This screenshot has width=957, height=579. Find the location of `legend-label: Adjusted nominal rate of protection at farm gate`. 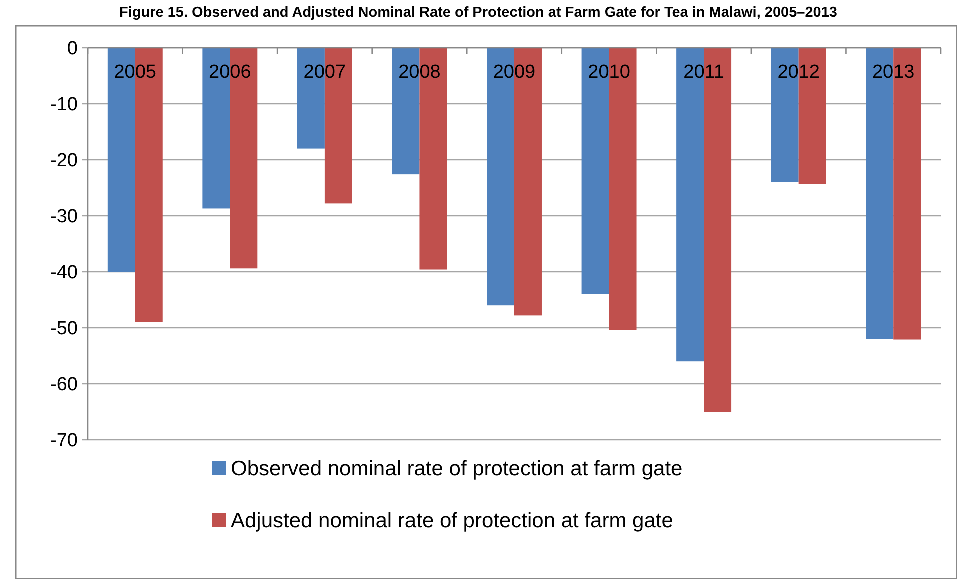

legend-label: Adjusted nominal rate of protection at farm gate is located at coordinates (452, 520).